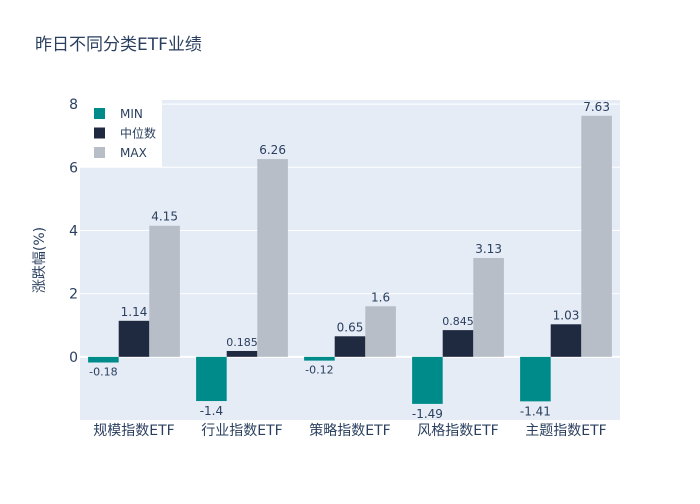 The height and width of the screenshot is (504, 700). What do you see at coordinates (565, 431) in the screenshot?
I see `x-tick-label: 主题指数ETF` at bounding box center [565, 431].